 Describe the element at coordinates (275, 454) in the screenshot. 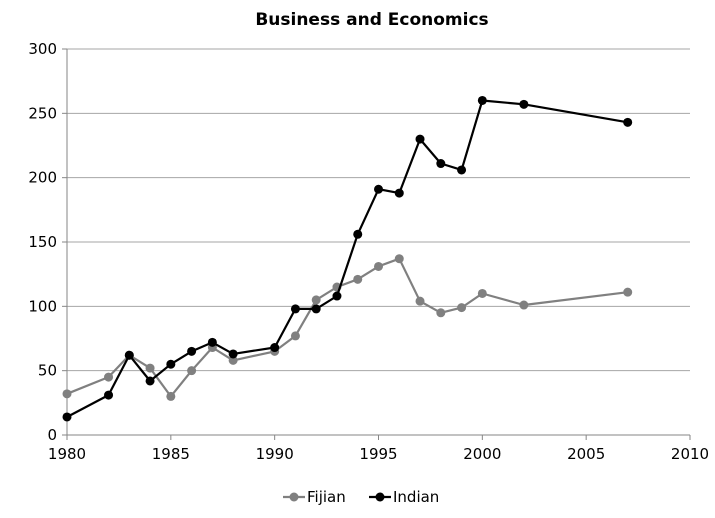

I see `x-tick-label: 1990` at that location.